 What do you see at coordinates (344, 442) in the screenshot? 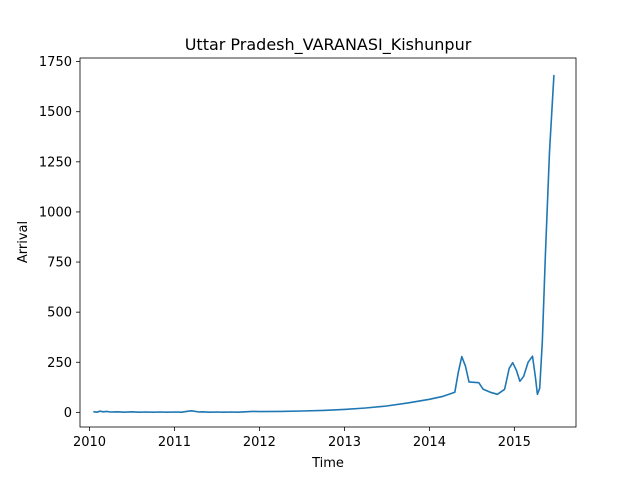
I see `x-tick-label: 2013` at bounding box center [344, 442].